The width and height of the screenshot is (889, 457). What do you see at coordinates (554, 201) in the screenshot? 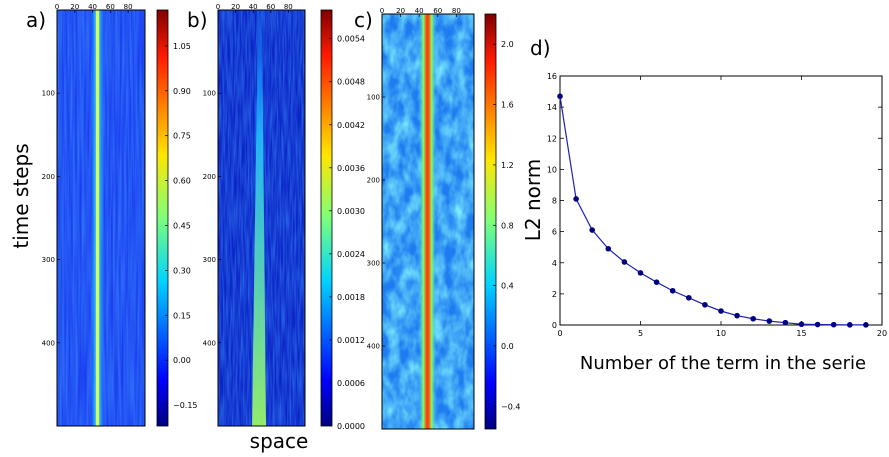
I see `y-tick-label: 8` at bounding box center [554, 201].